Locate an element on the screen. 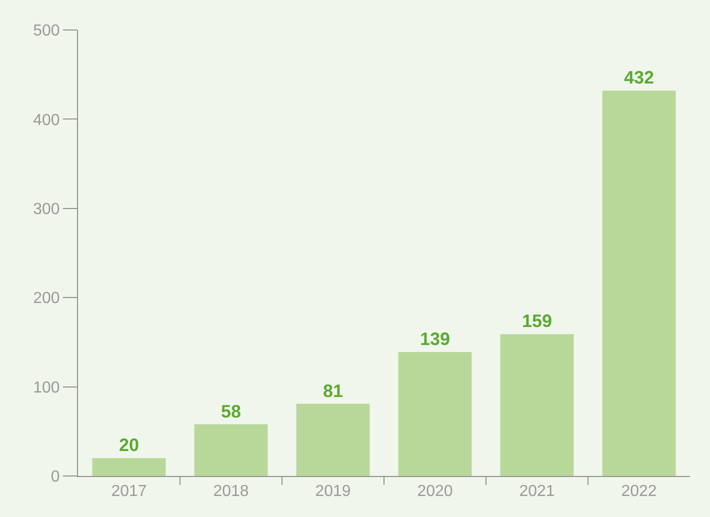  data-label: 20 is located at coordinates (129, 445).